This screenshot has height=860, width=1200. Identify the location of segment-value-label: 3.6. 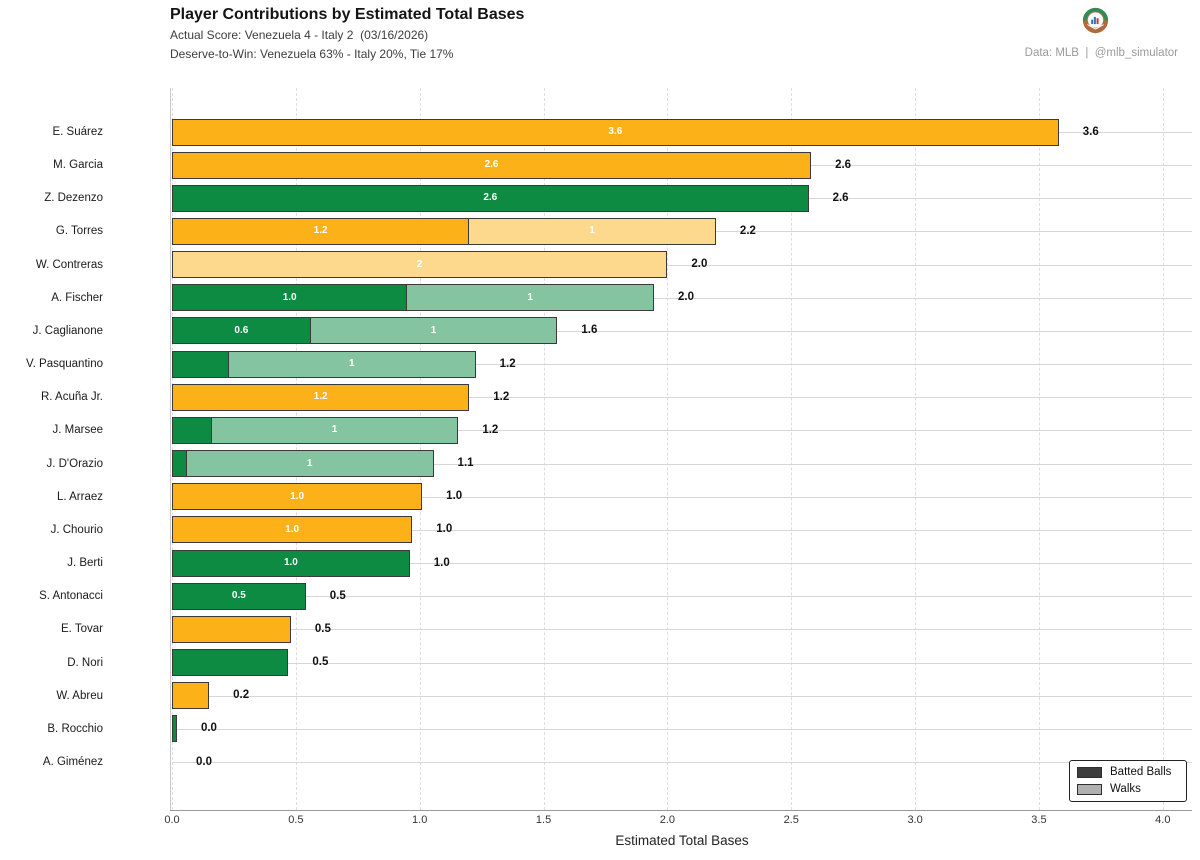
(615, 131).